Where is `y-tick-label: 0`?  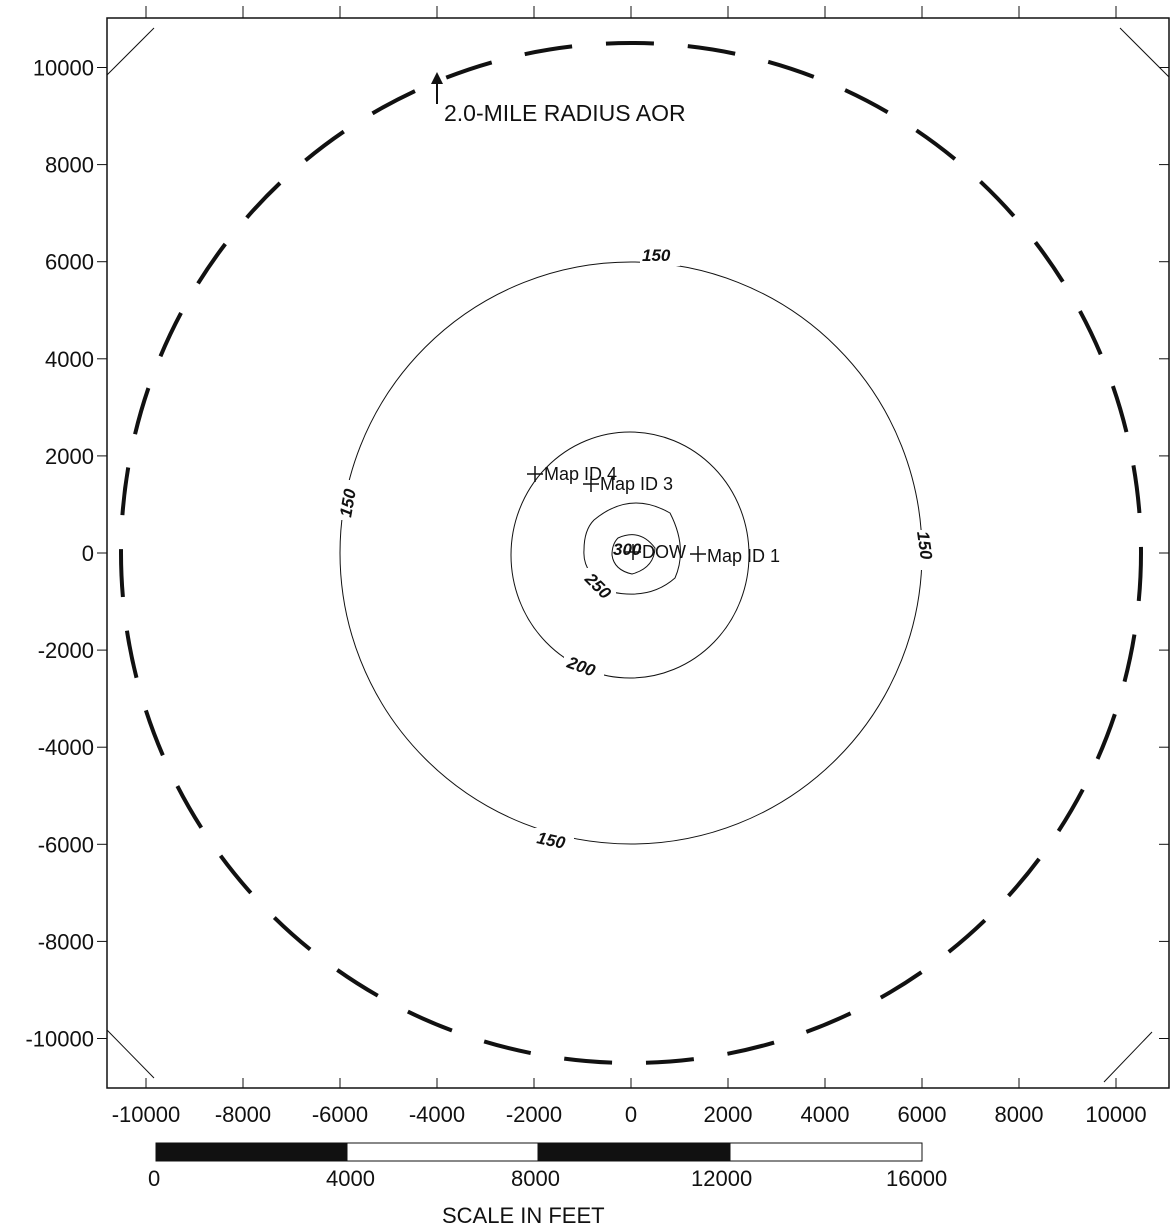 y-tick-label: 0 is located at coordinates (88, 553).